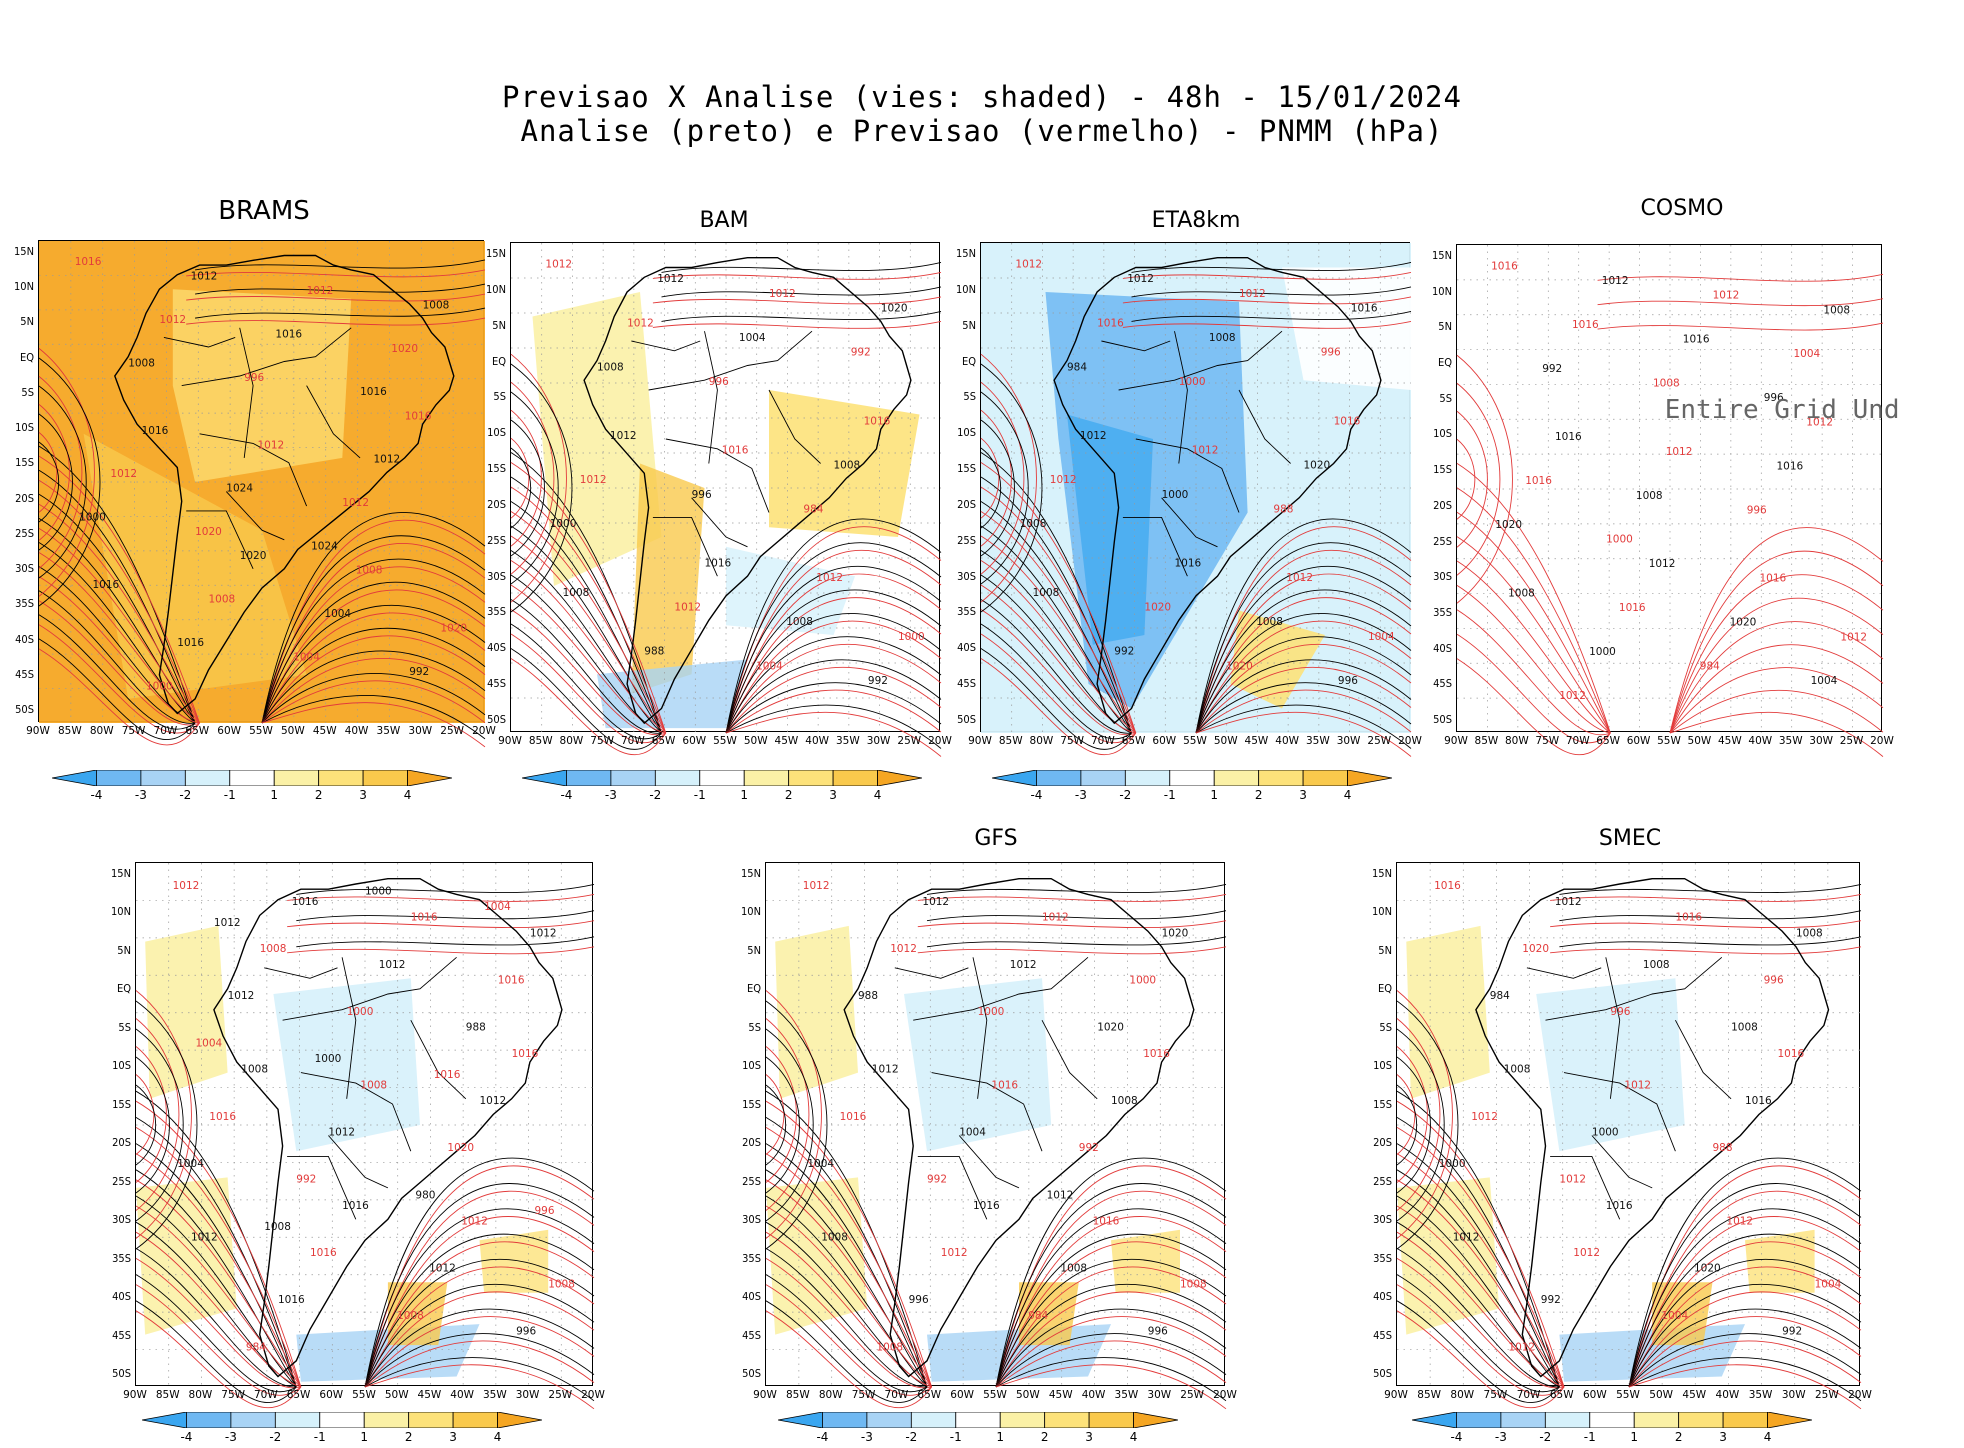  What do you see at coordinates (197, 731) in the screenshot?
I see `lon-tick-label: 65W` at bounding box center [197, 731].